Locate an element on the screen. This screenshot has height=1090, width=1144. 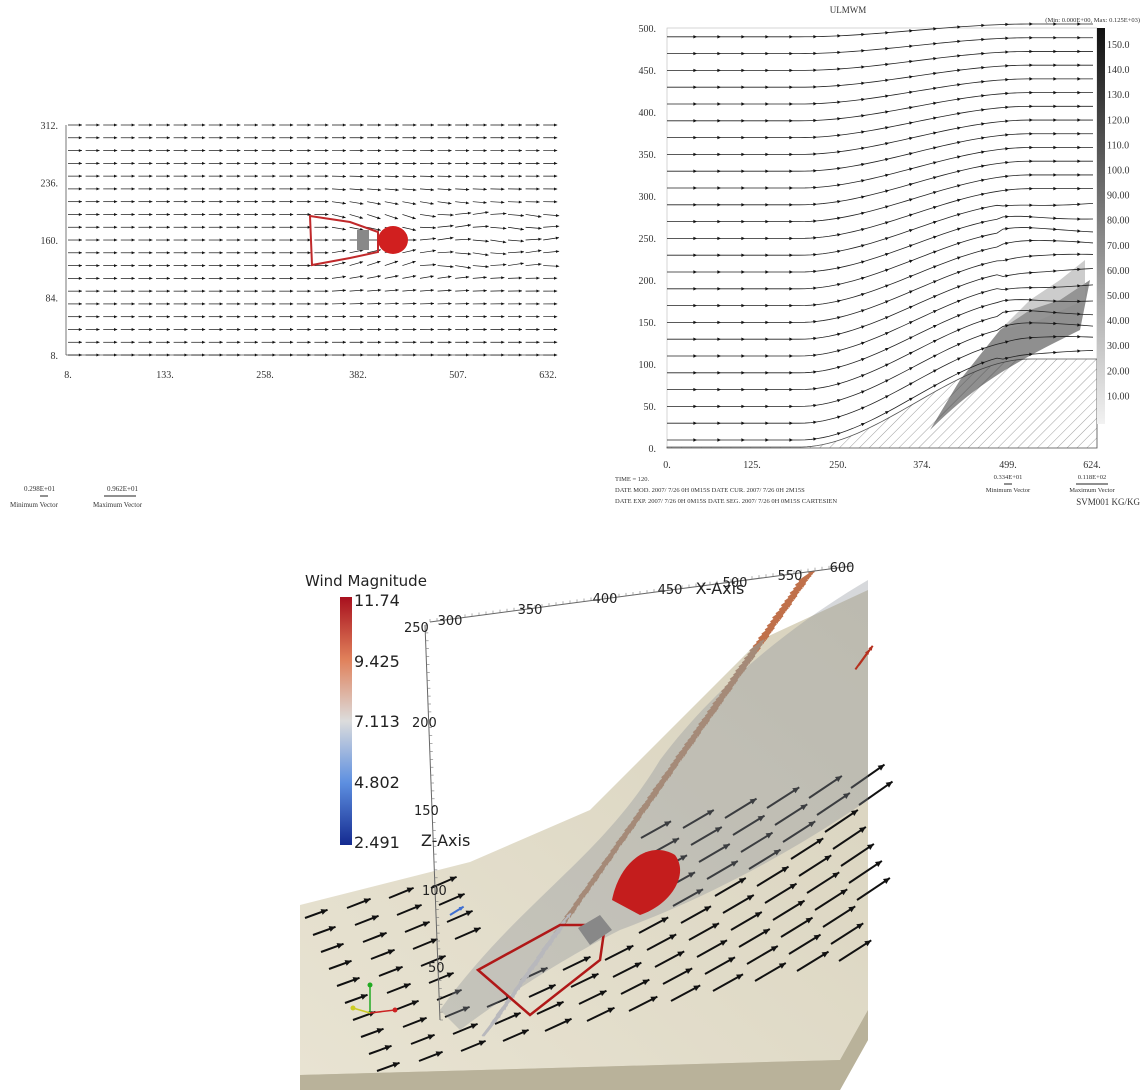
label: SVM001 KG/KG is located at coordinates (1108, 502).